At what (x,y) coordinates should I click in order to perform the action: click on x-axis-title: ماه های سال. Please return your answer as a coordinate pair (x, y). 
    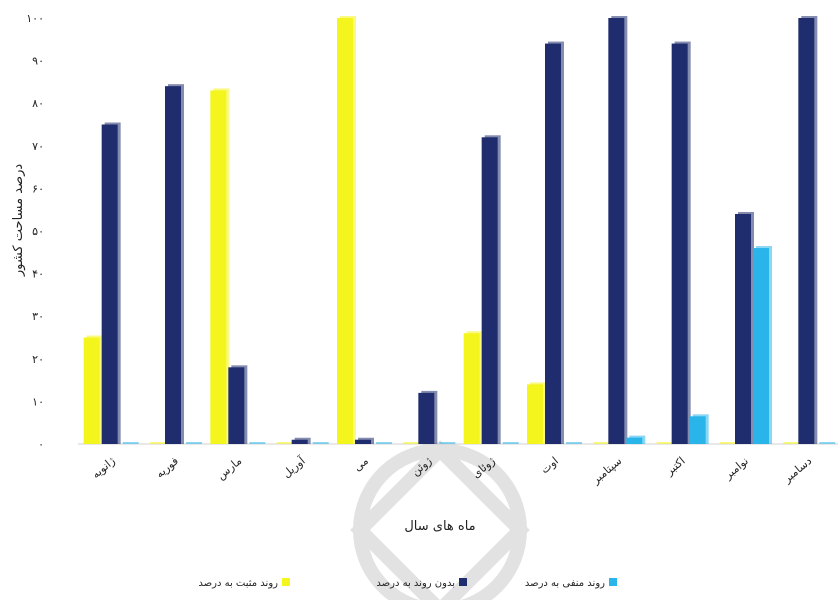
    Looking at the image, I should click on (439, 526).